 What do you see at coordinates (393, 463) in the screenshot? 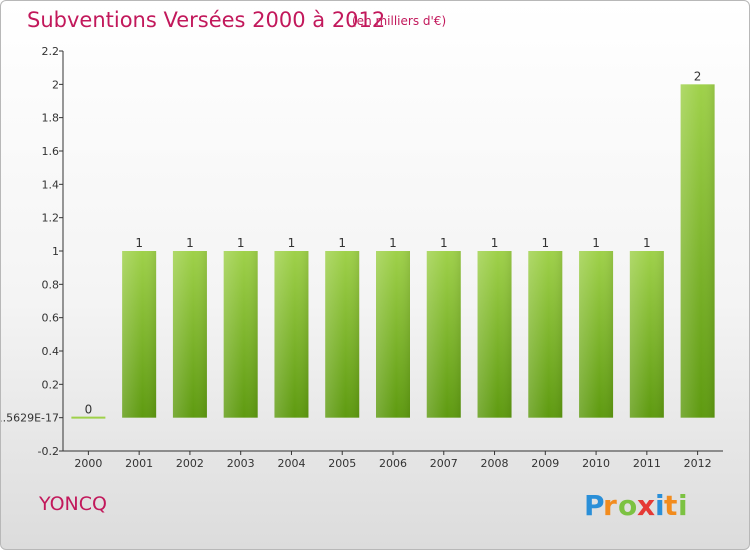
I see `x-tick-label: 2006` at bounding box center [393, 463].